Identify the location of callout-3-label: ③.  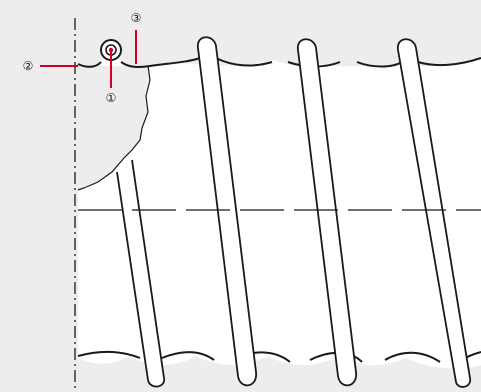
(136, 18).